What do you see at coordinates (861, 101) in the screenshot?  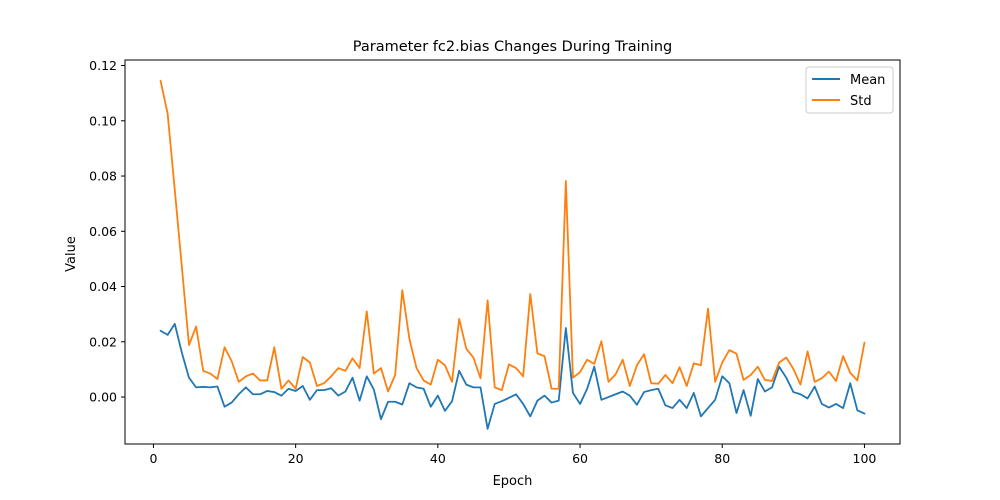 I see `legend-std-label: Std` at bounding box center [861, 101].